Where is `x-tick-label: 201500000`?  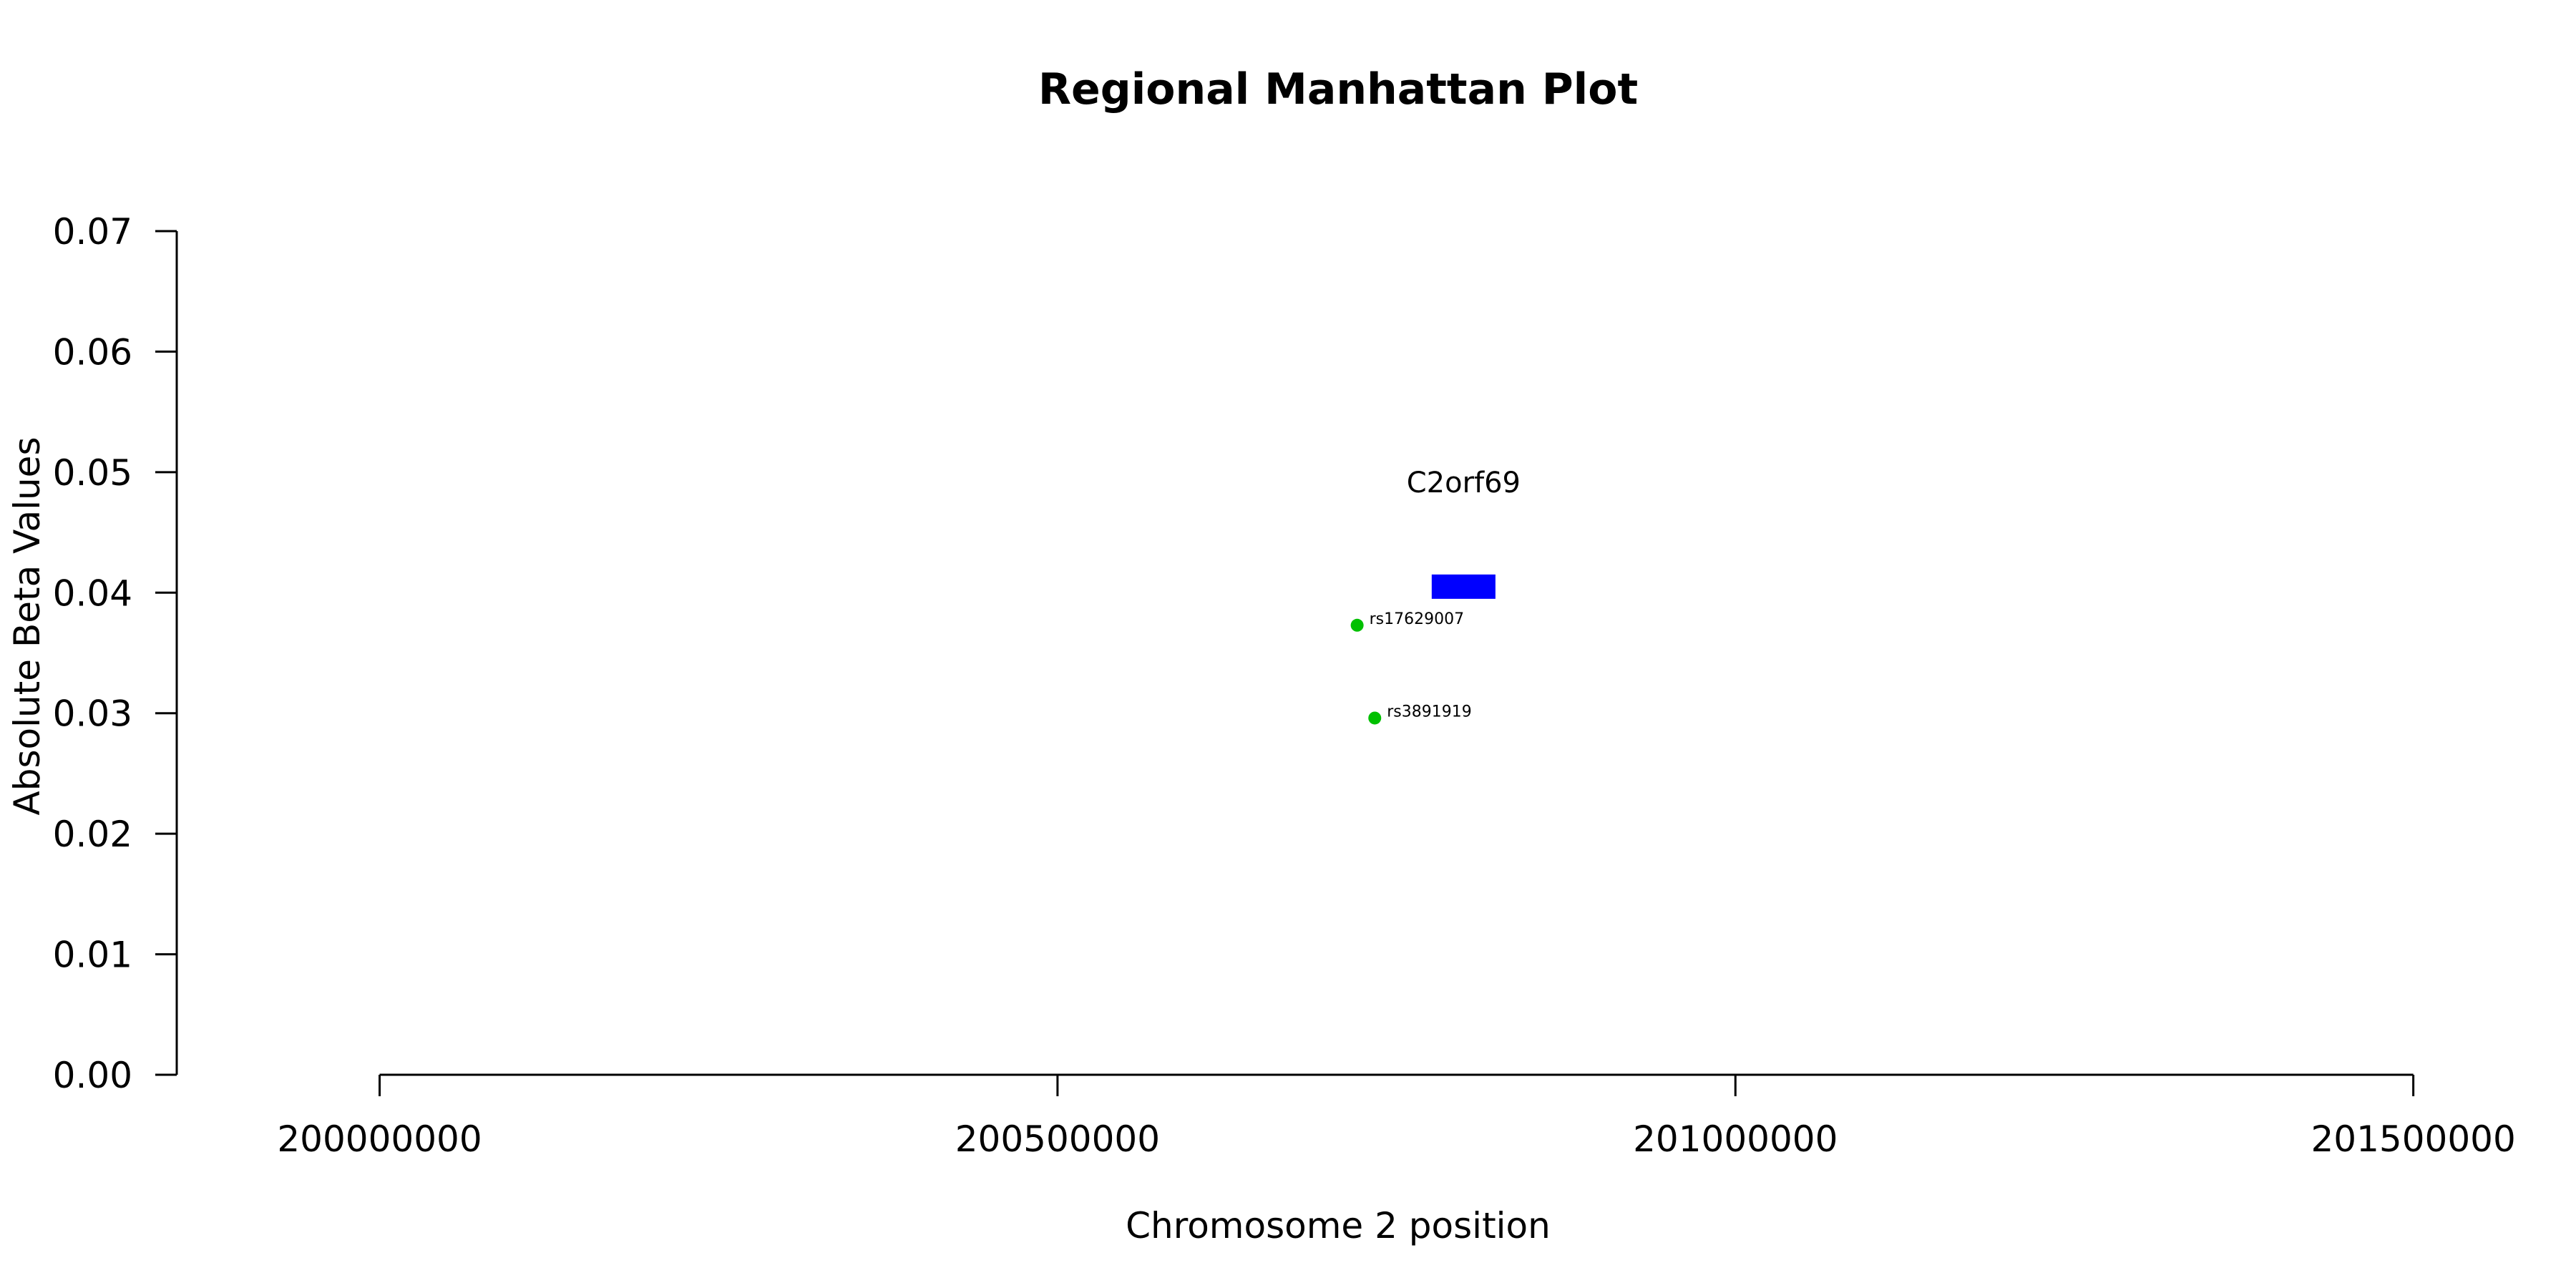 x-tick-label: 201500000 is located at coordinates (2413, 1139).